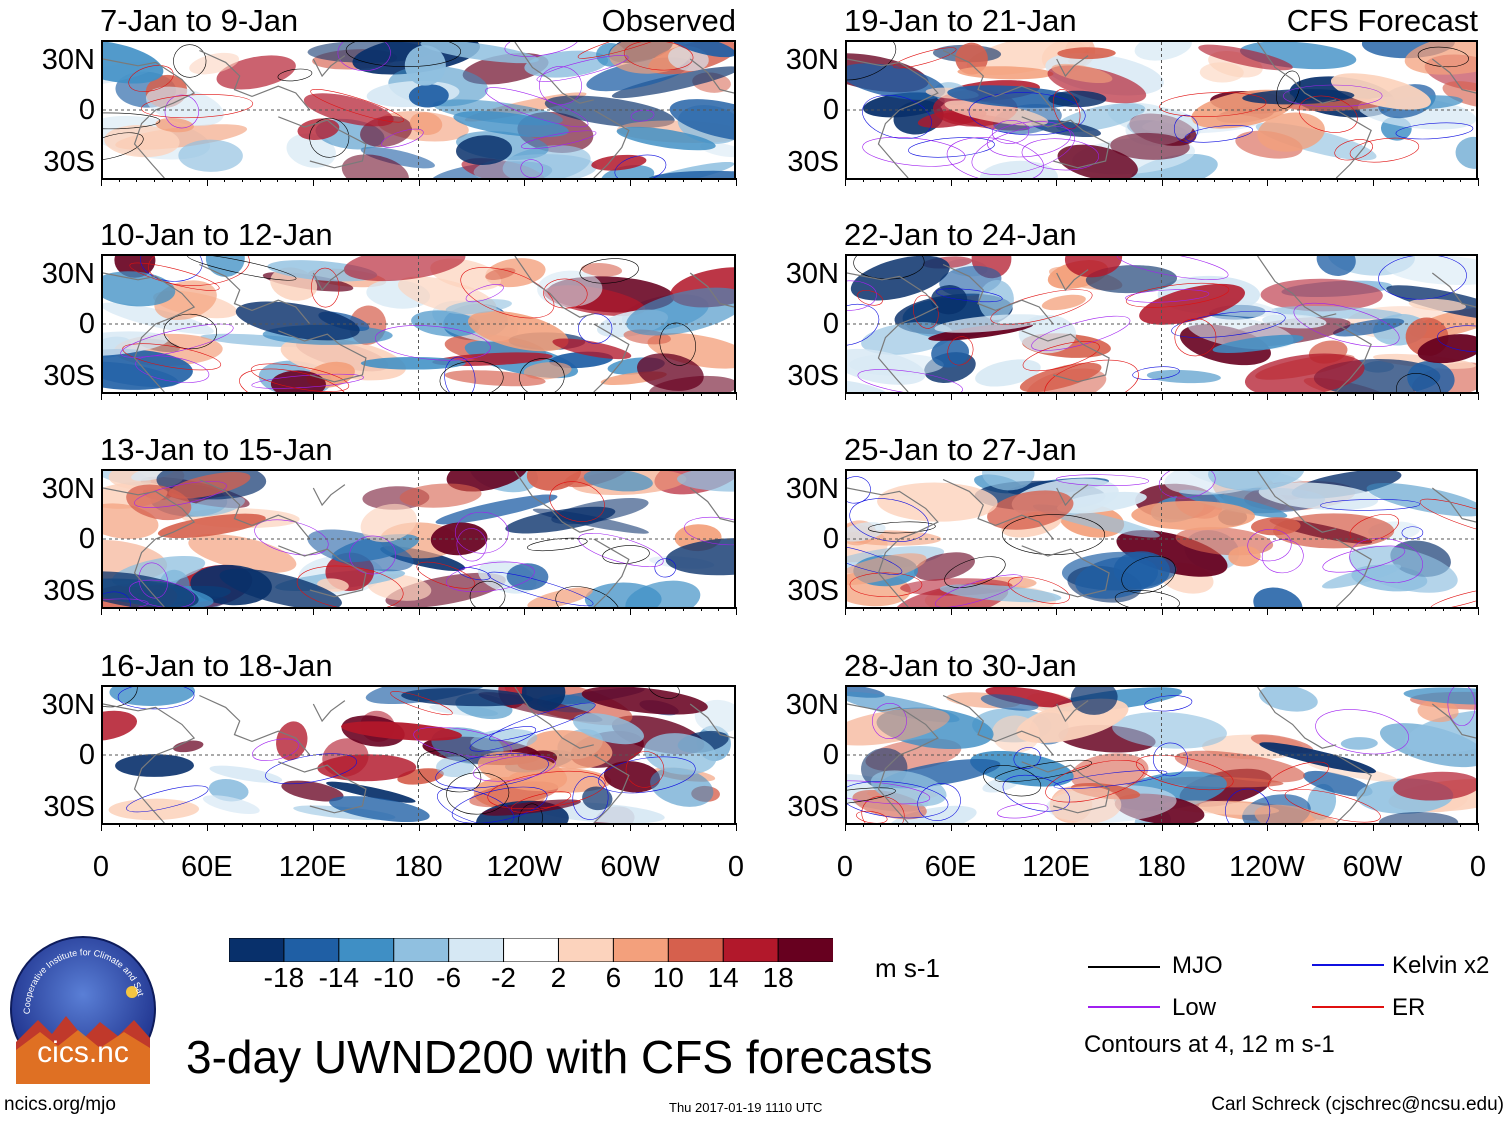 This screenshot has height=1121, width=1510. I want to click on contour-note: Contours at 4, 12 m s-1, so click(1209, 1044).